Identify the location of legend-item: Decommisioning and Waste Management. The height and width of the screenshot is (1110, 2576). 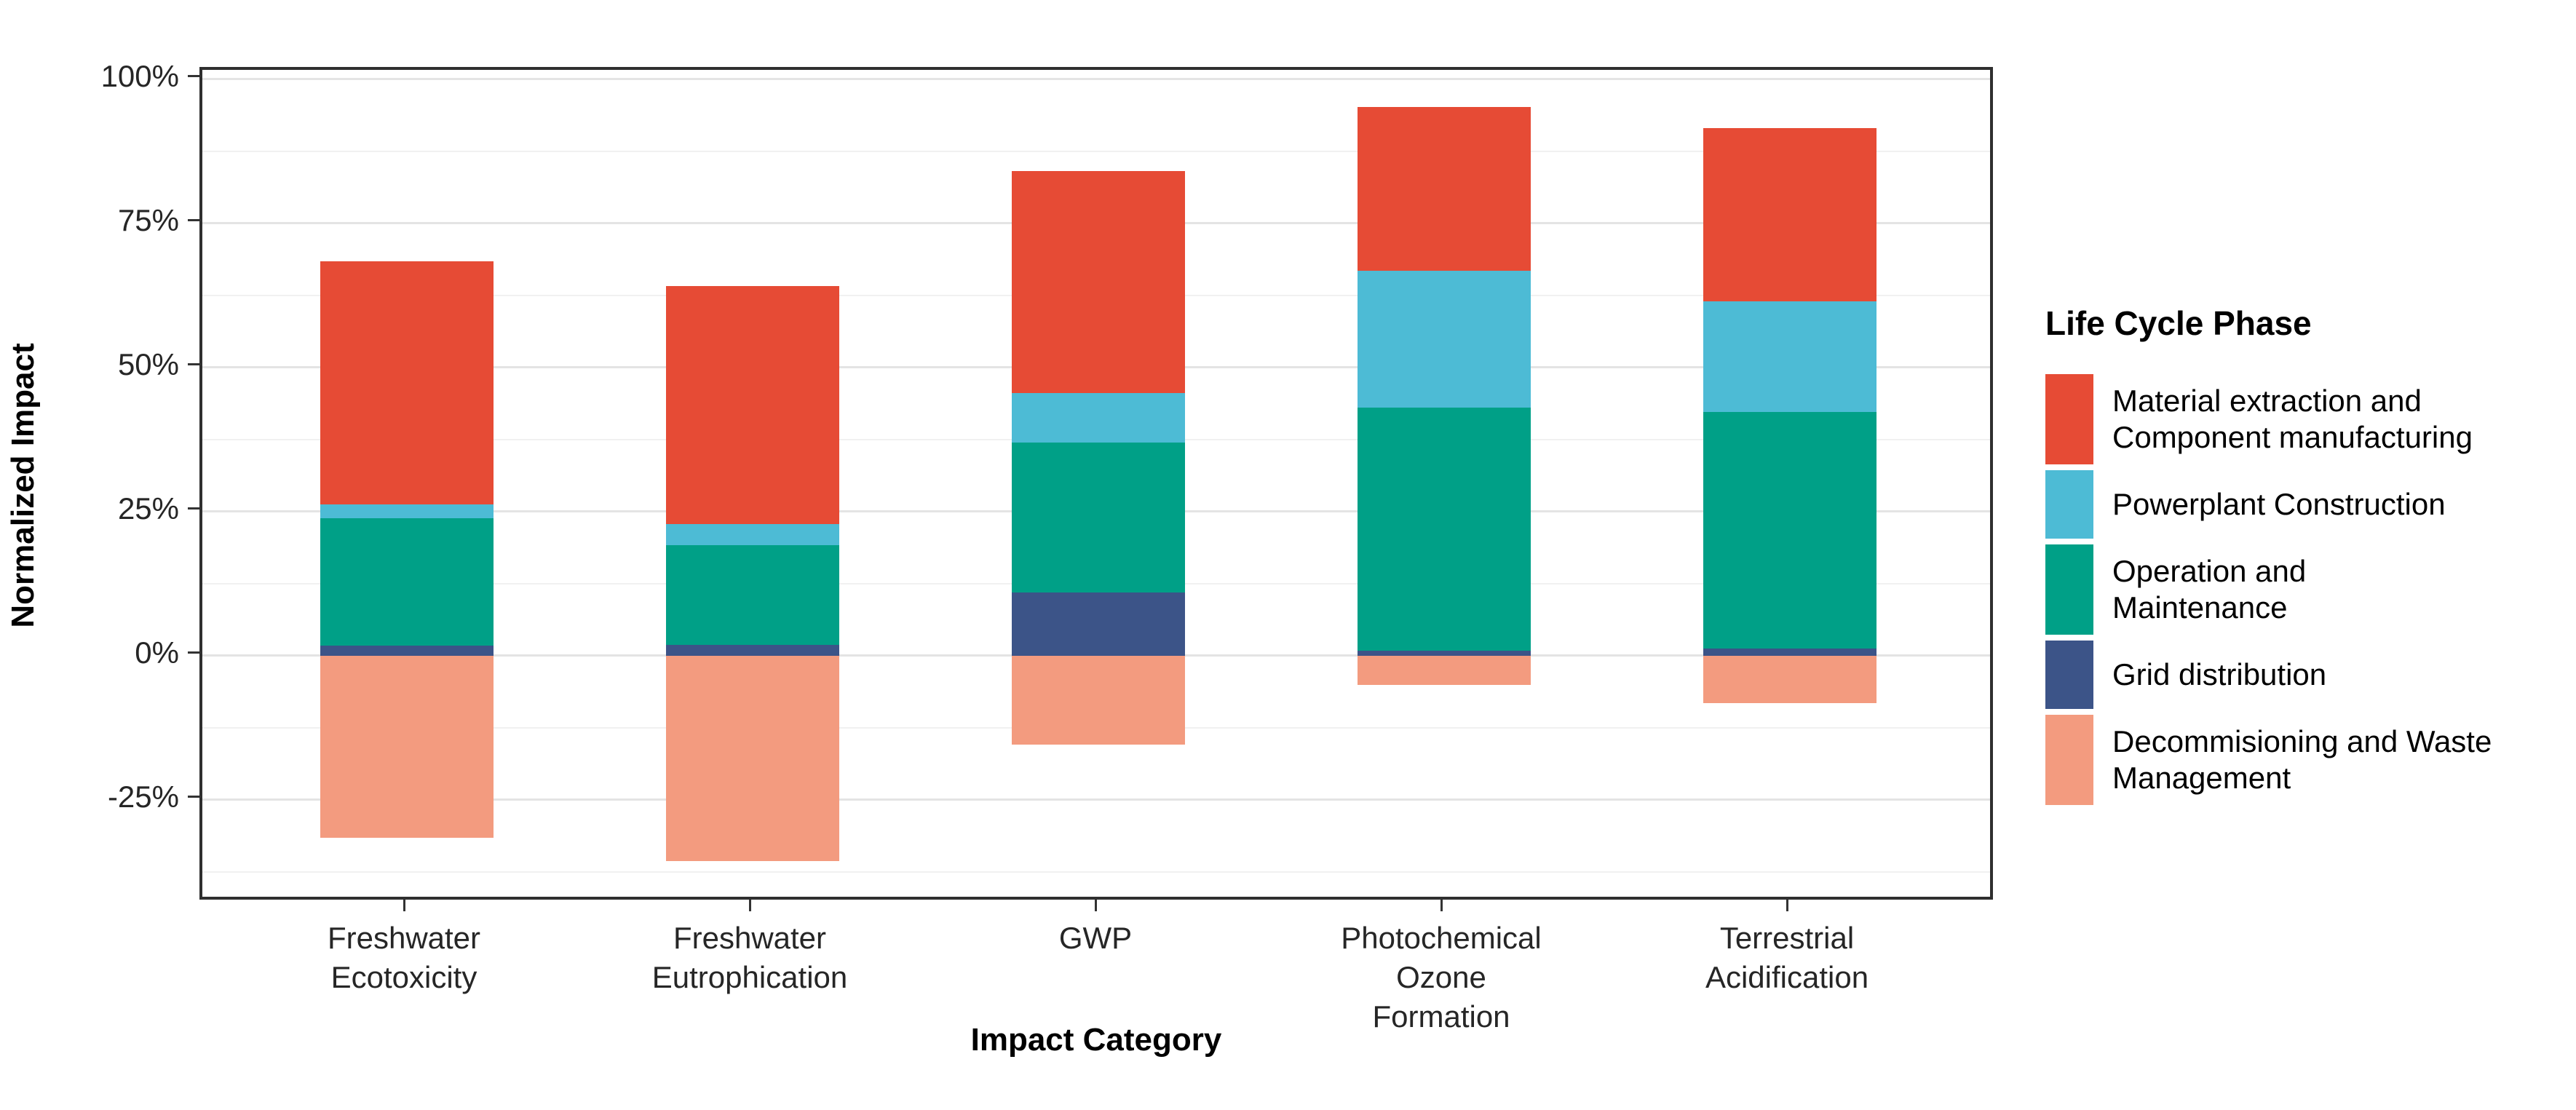
(2307, 760).